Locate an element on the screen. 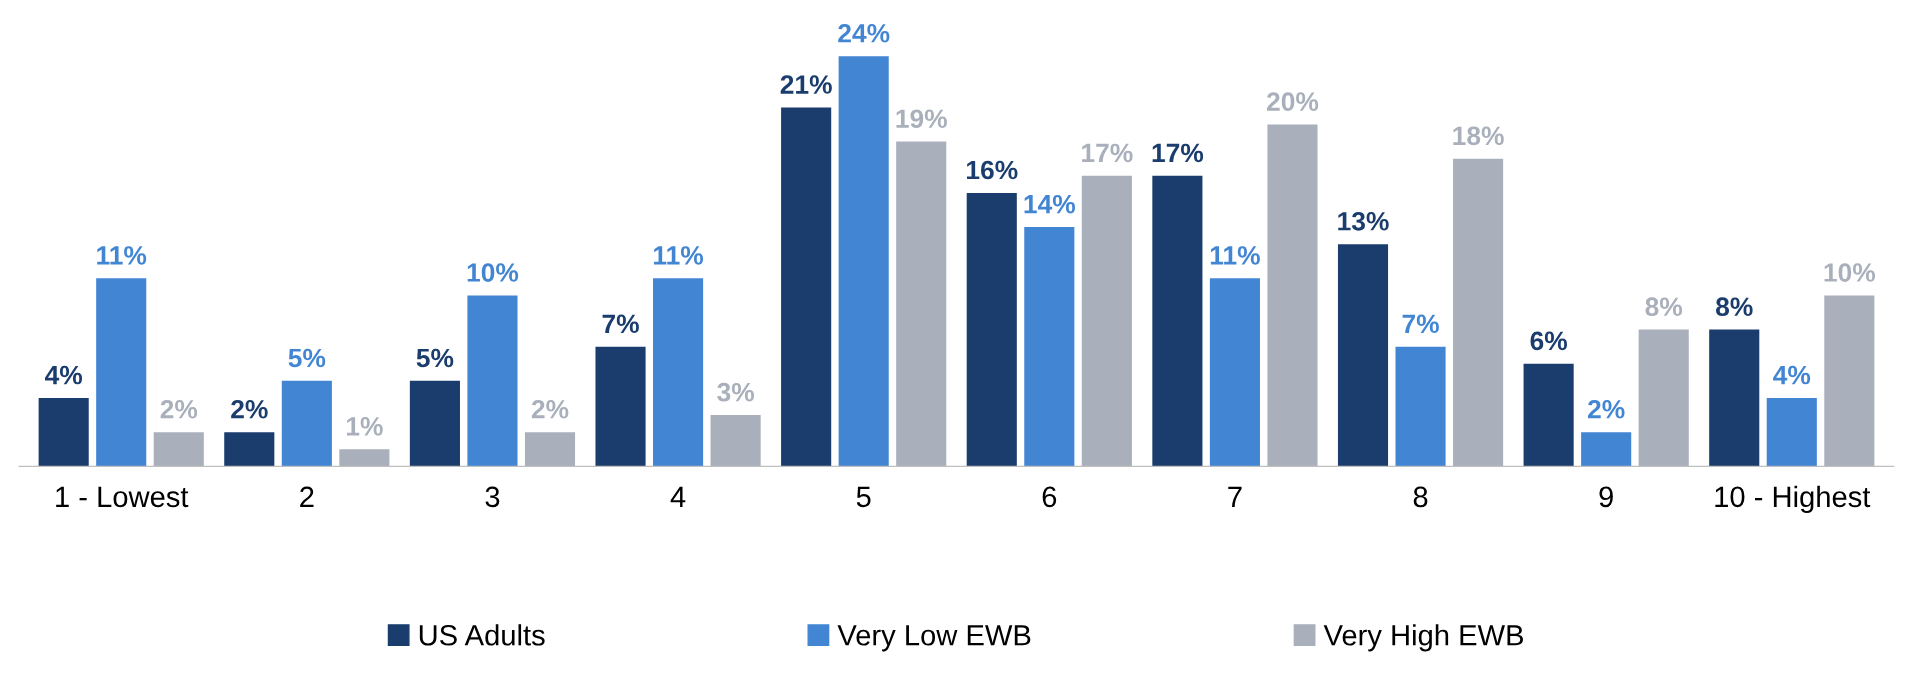 The image size is (1913, 696). x-tick-label: 7 is located at coordinates (1235, 496).